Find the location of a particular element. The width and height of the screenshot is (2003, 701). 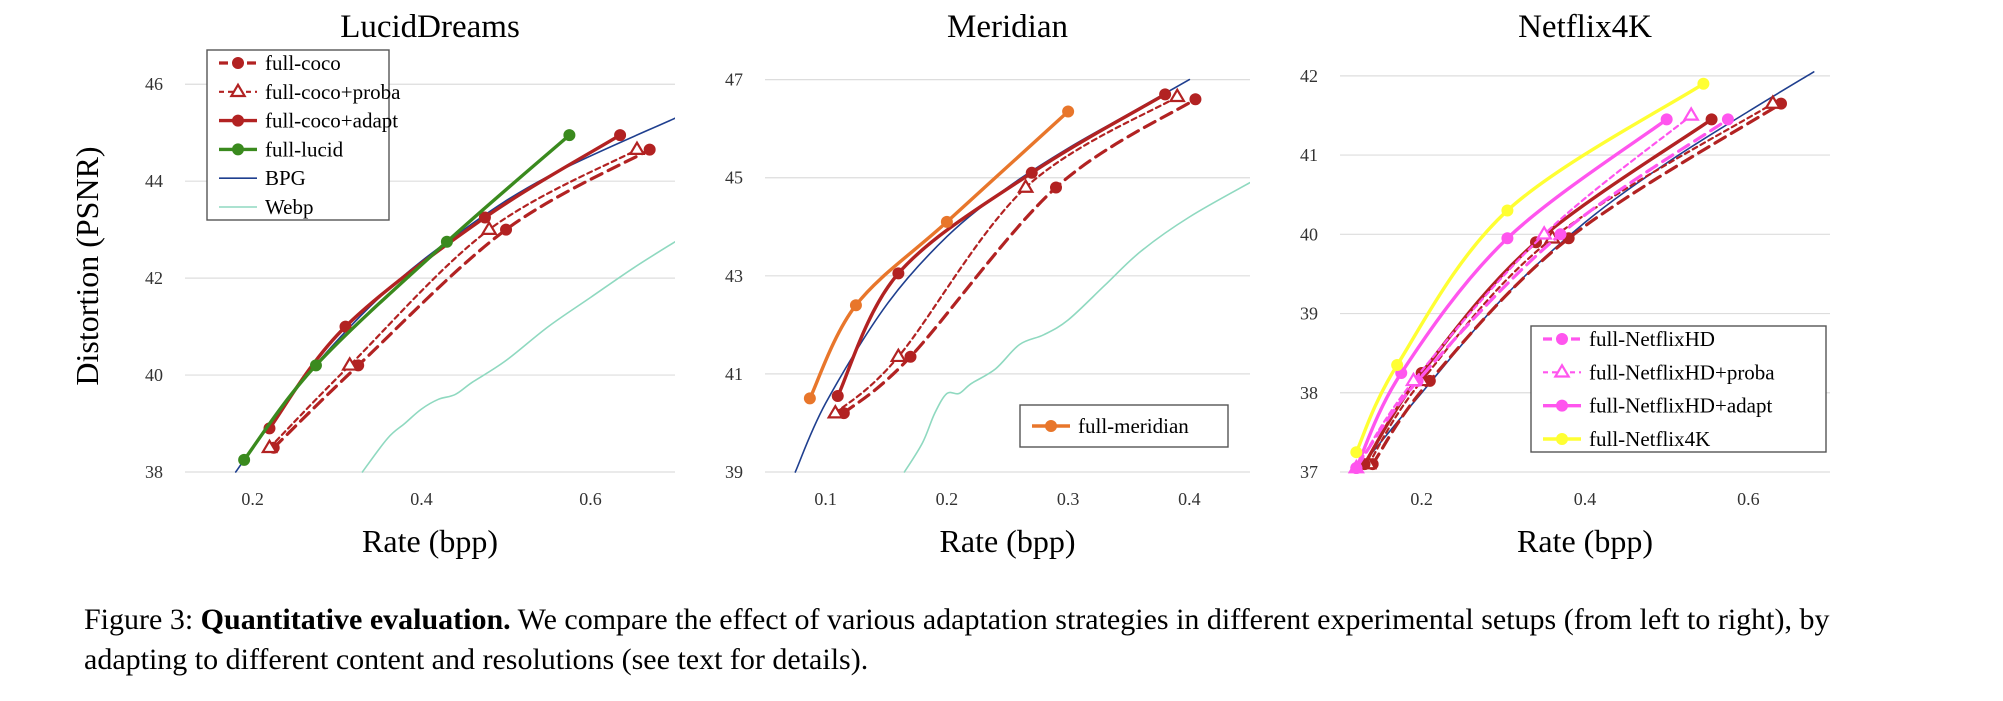

legend-label-full-meridian: full-meridian is located at coordinates (1133, 426).